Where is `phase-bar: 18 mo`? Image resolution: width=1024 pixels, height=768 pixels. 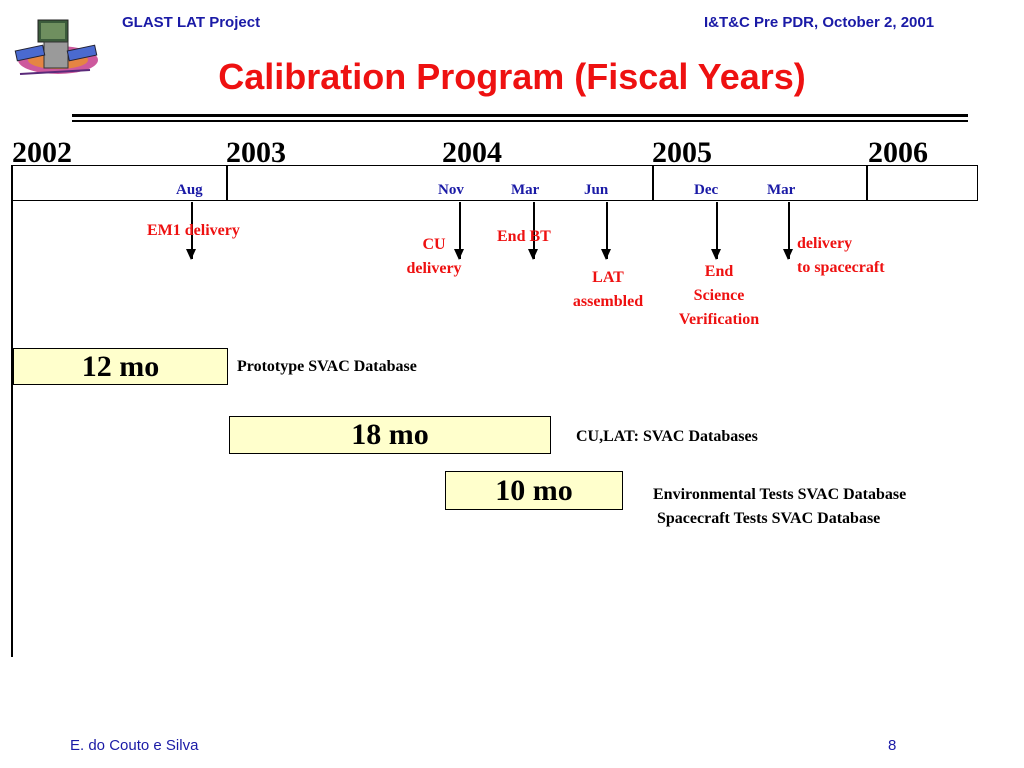
phase-bar: 18 mo is located at coordinates (390, 435).